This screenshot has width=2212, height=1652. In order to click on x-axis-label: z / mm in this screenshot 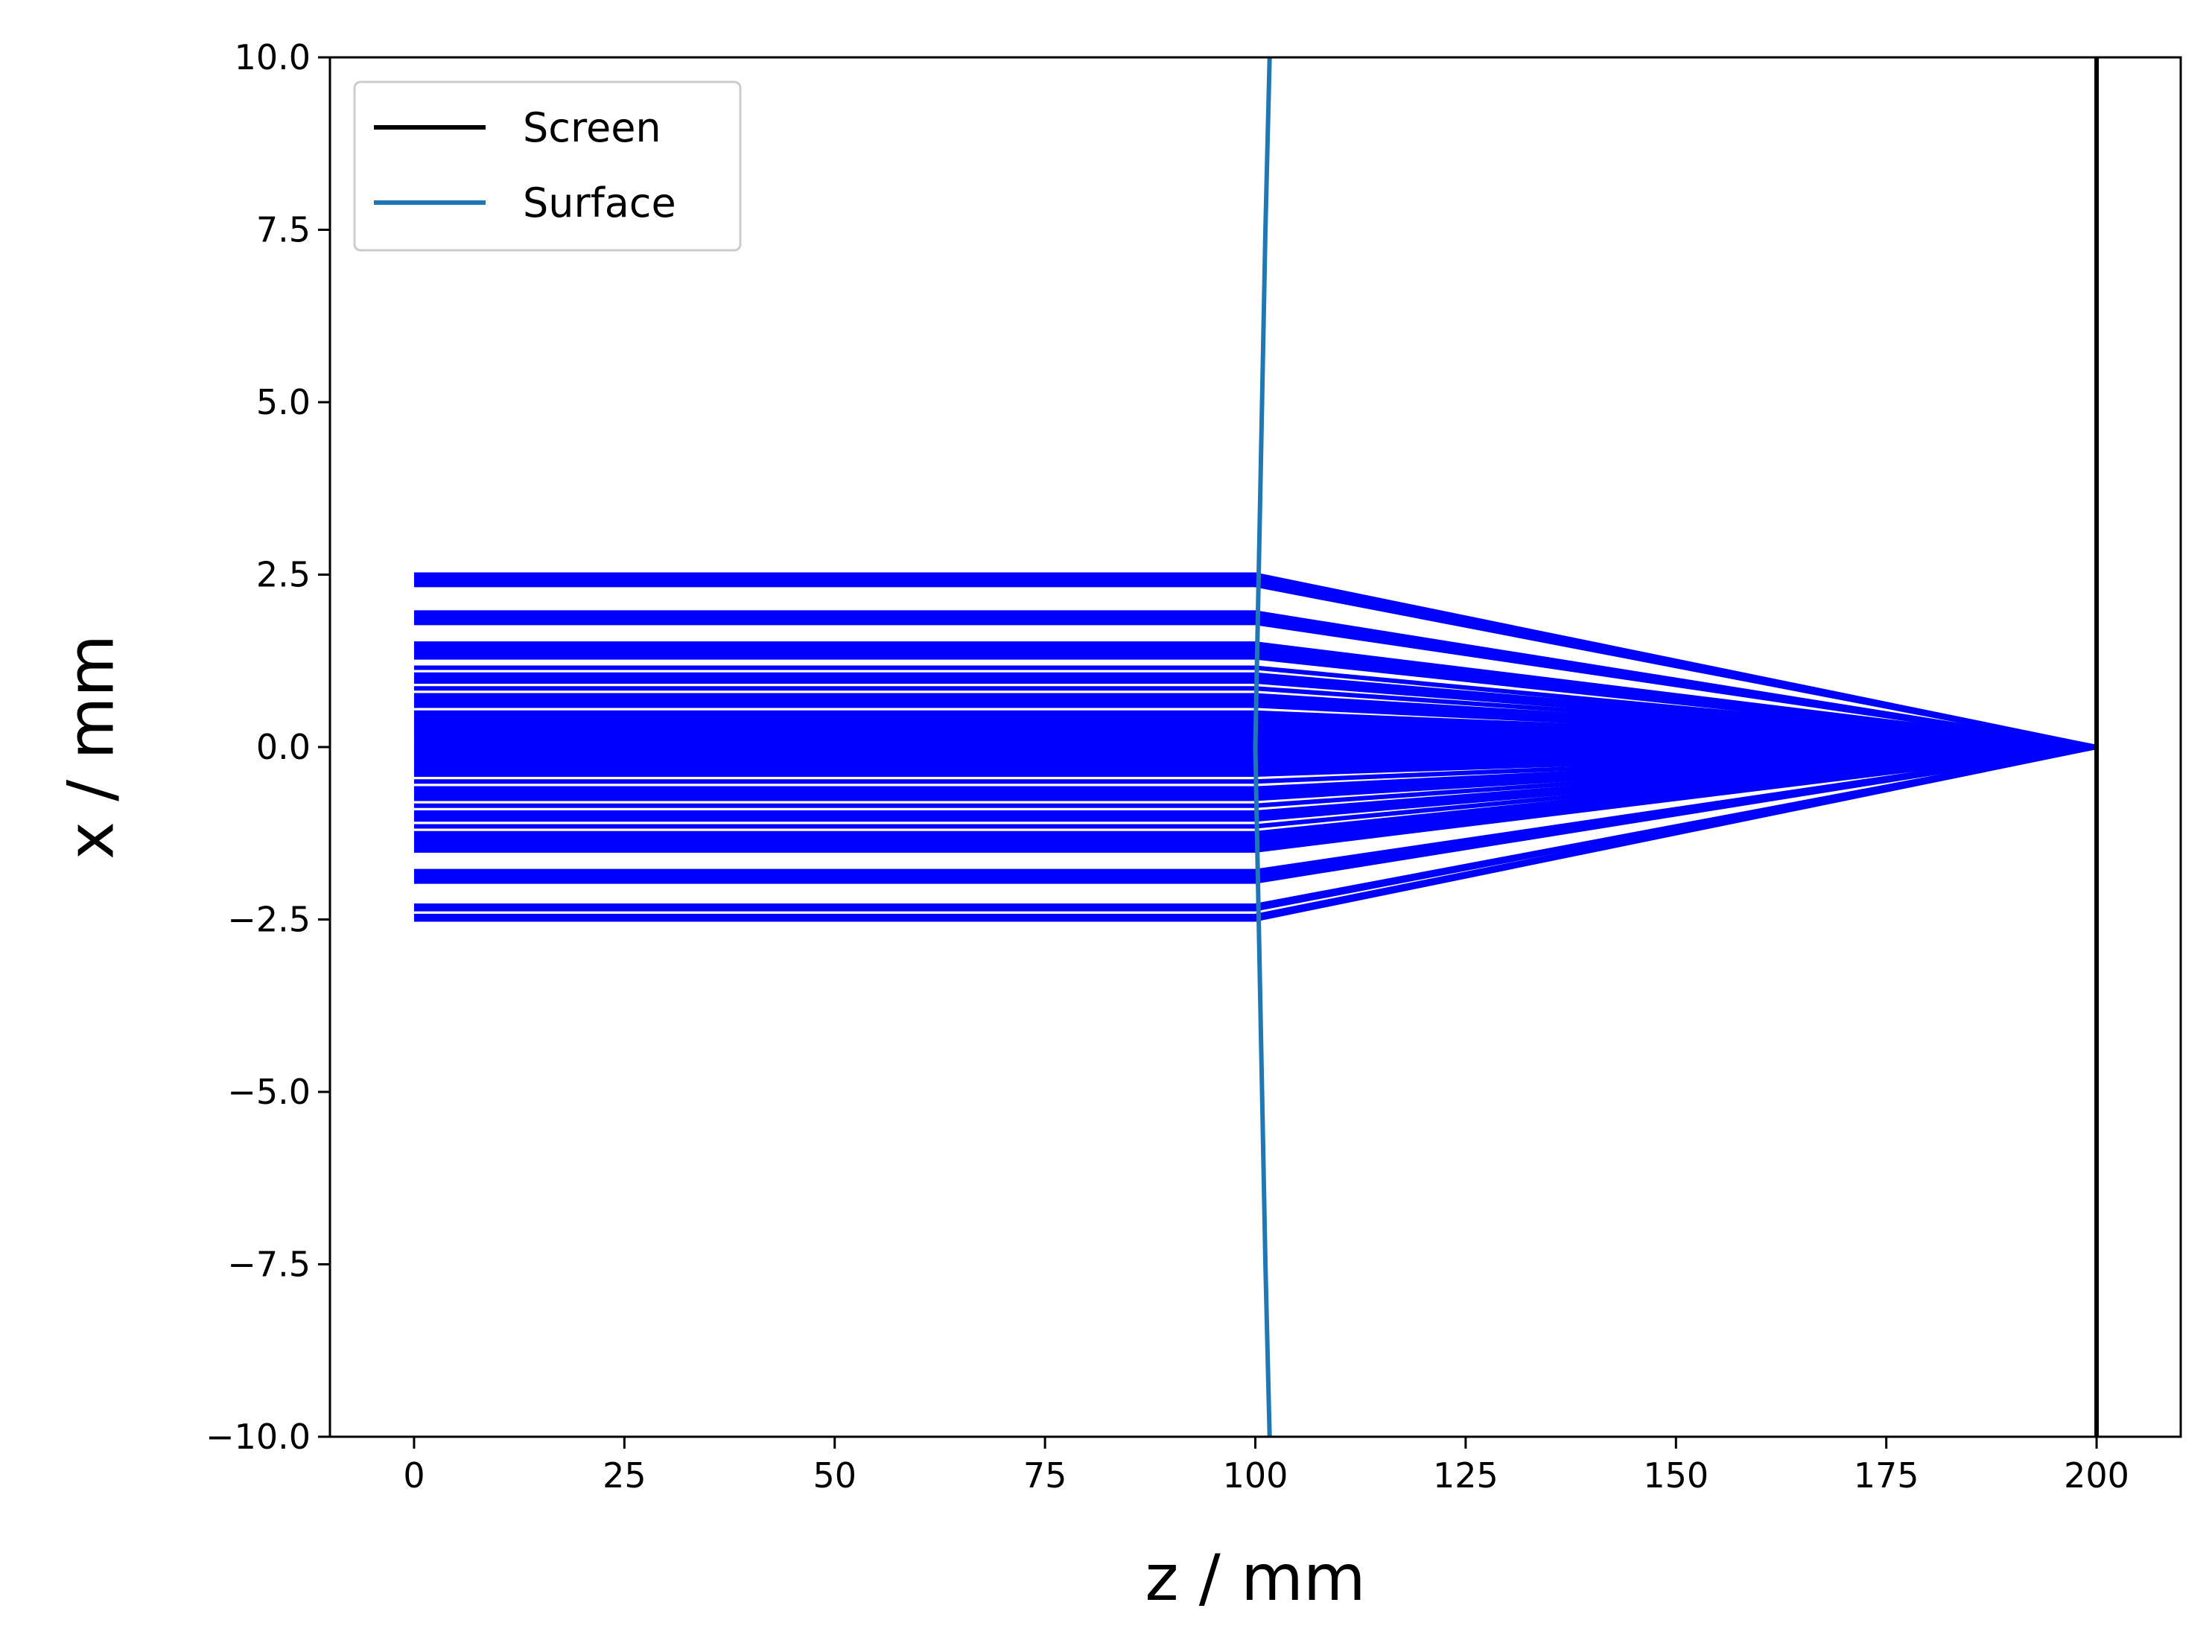, I will do `click(1255, 1578)`.